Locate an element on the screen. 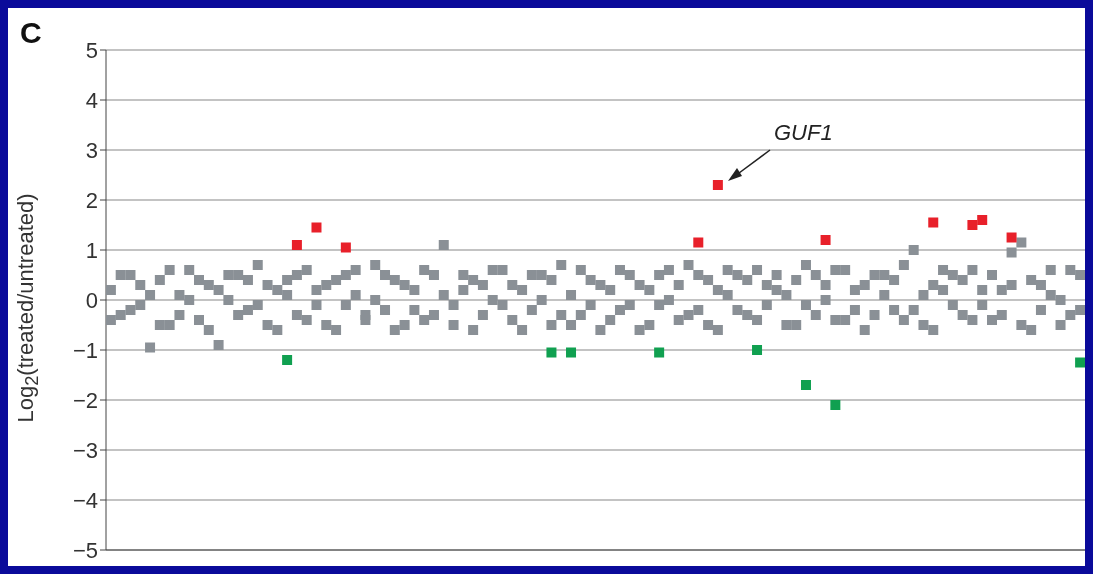  y-tick-label: −2 is located at coordinates (85, 400).